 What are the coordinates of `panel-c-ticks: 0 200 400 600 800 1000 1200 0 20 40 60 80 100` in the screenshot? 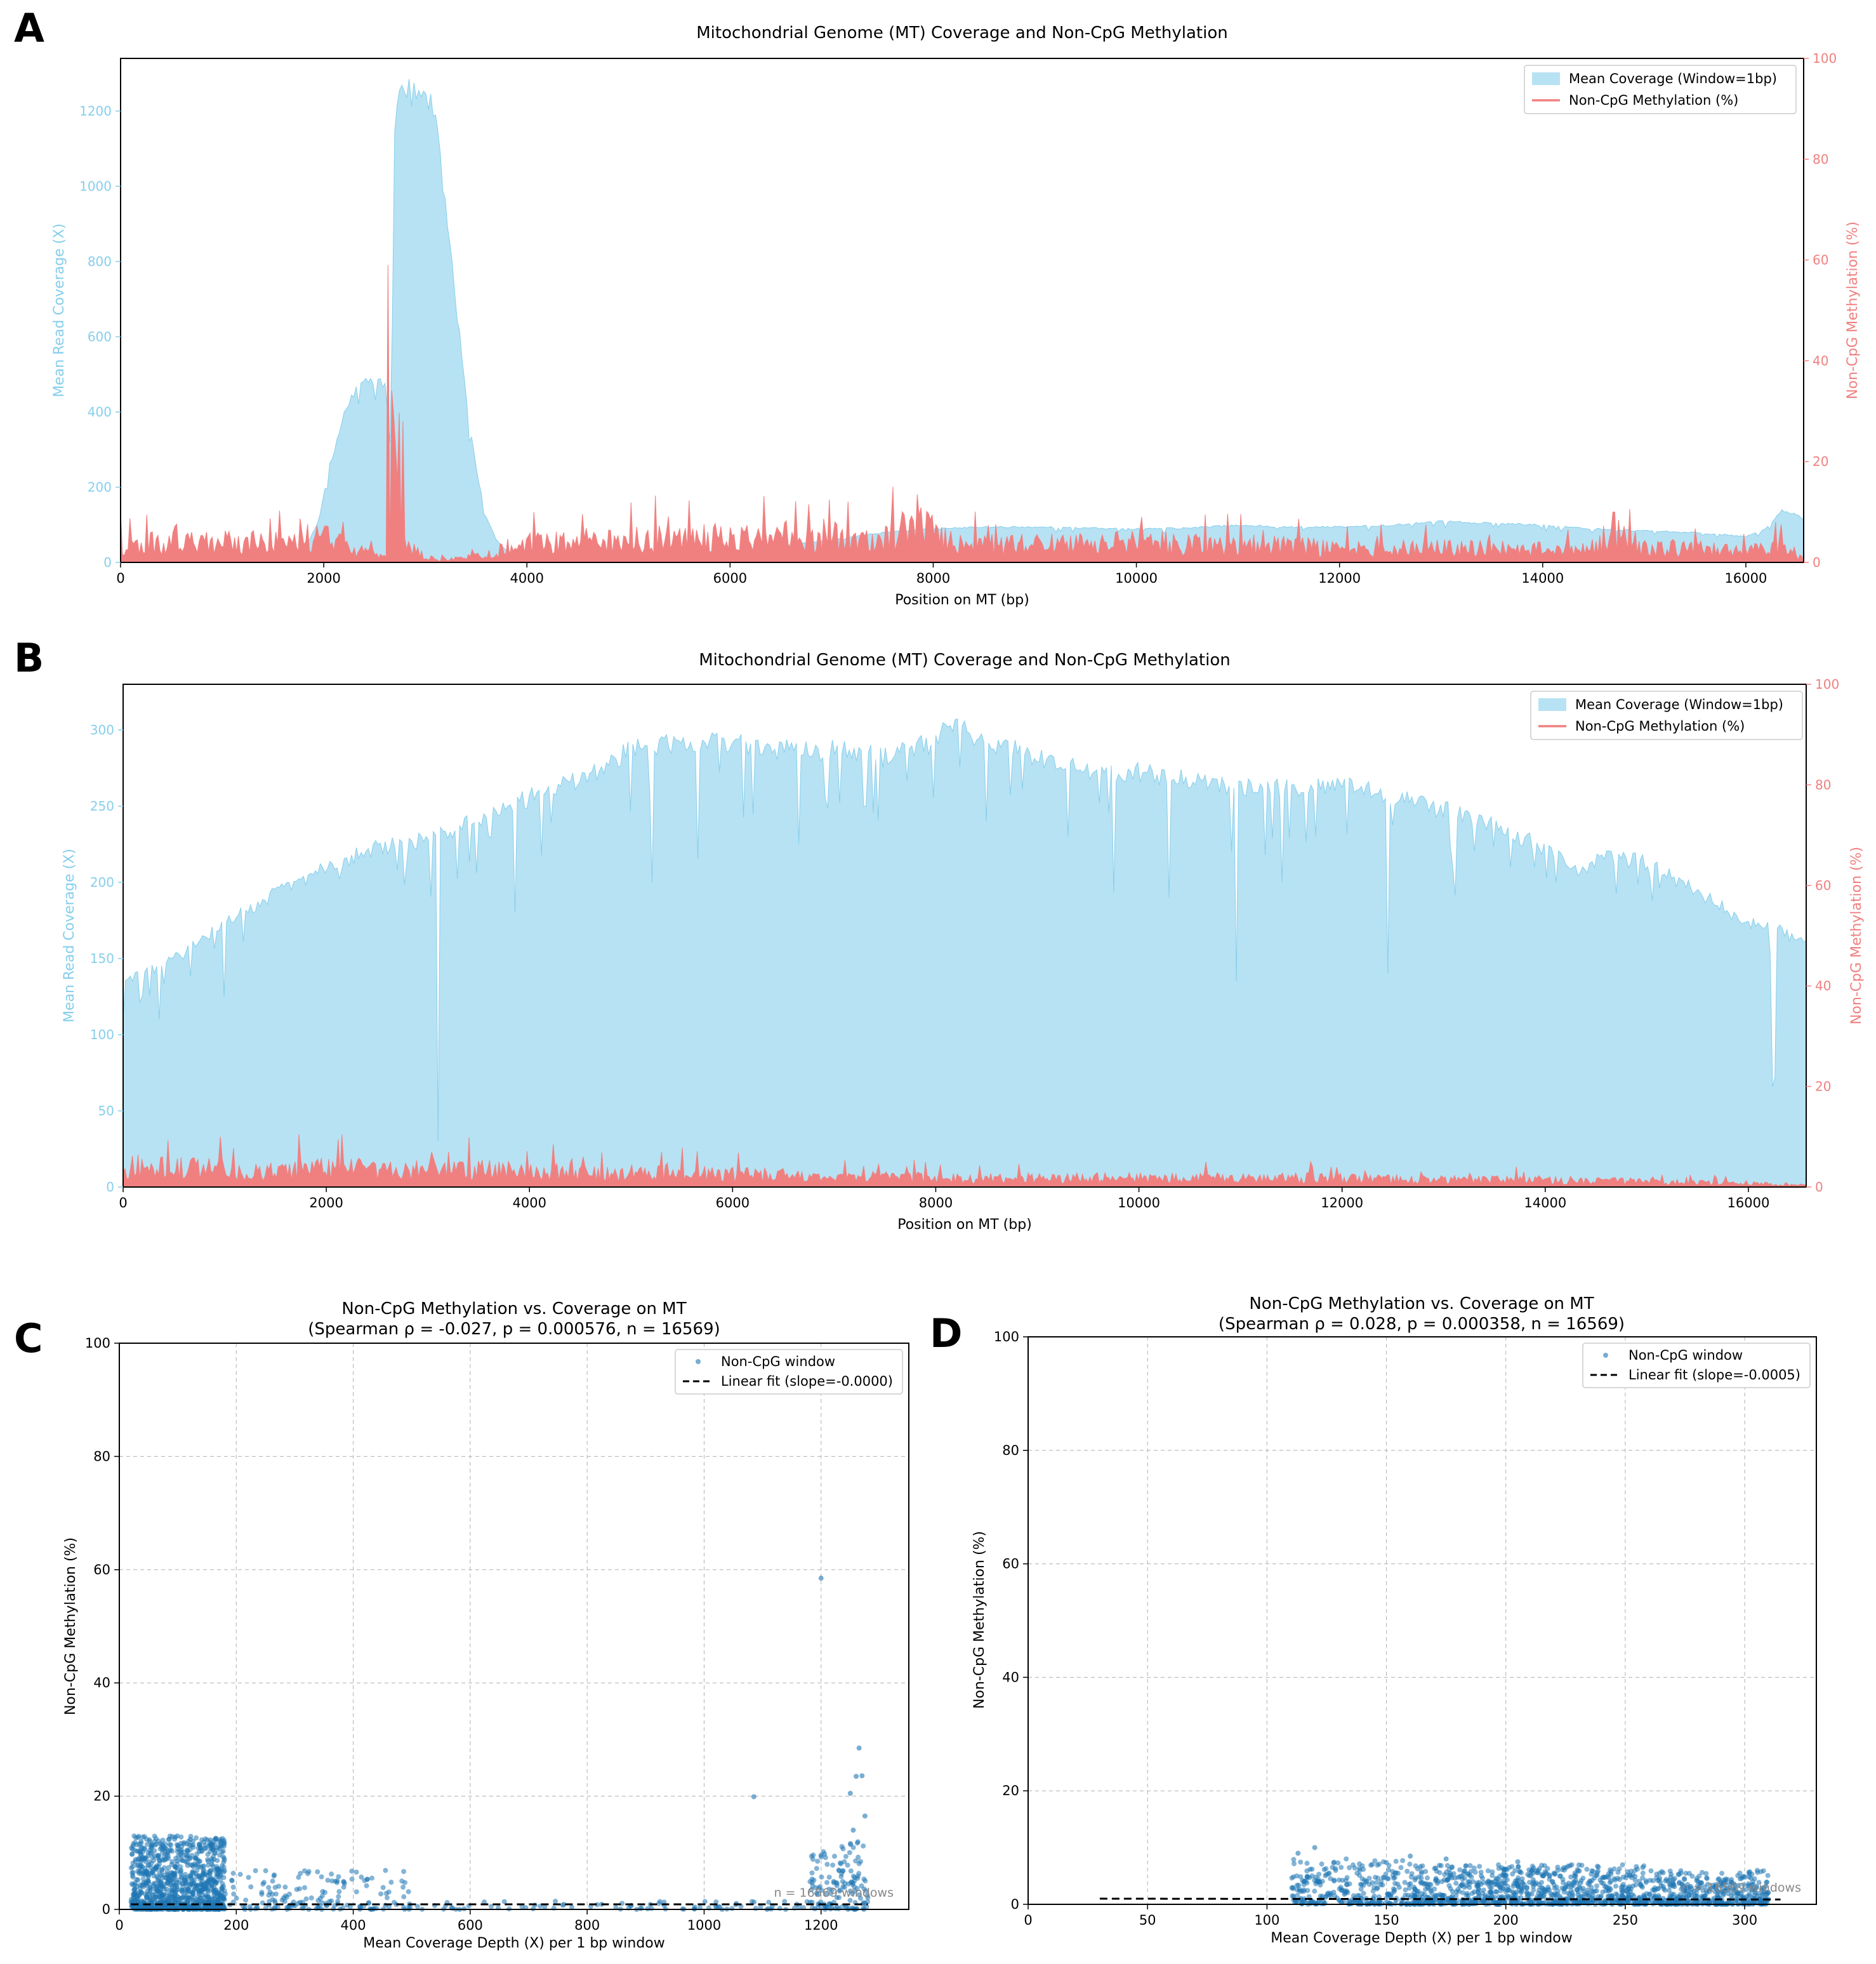 It's located at (461, 1634).